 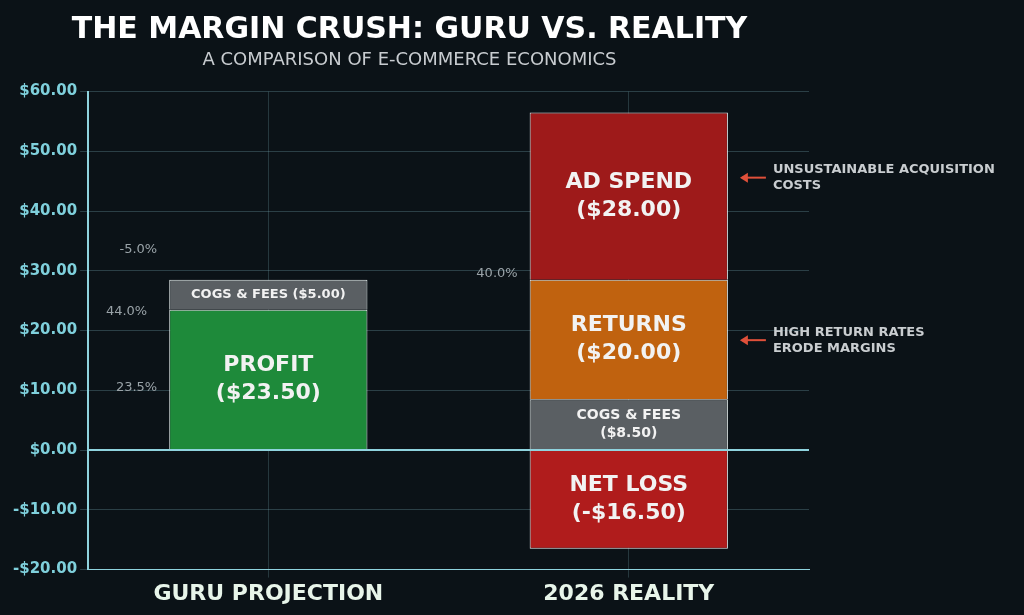 What do you see at coordinates (268, 294) in the screenshot?
I see `text: COGS & FEES ($5.00)` at bounding box center [268, 294].